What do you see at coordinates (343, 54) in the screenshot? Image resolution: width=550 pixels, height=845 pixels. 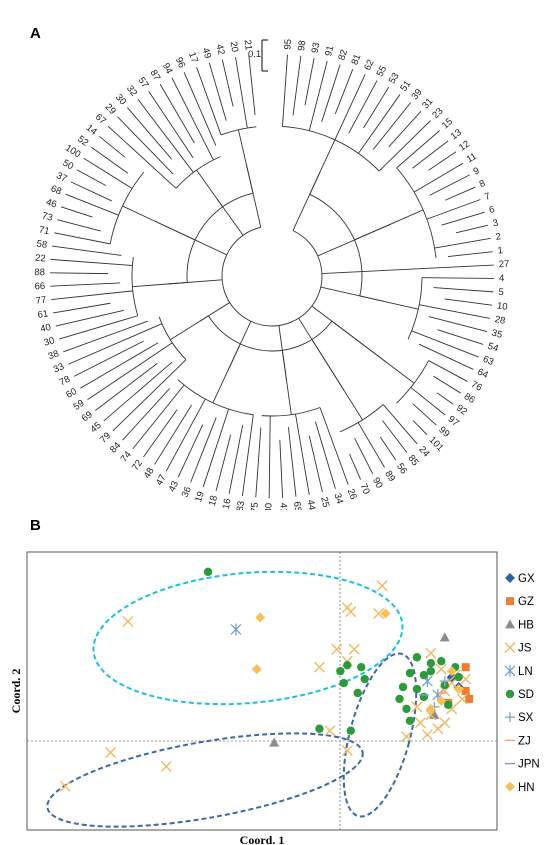 I see `leaf-label: 82` at bounding box center [343, 54].